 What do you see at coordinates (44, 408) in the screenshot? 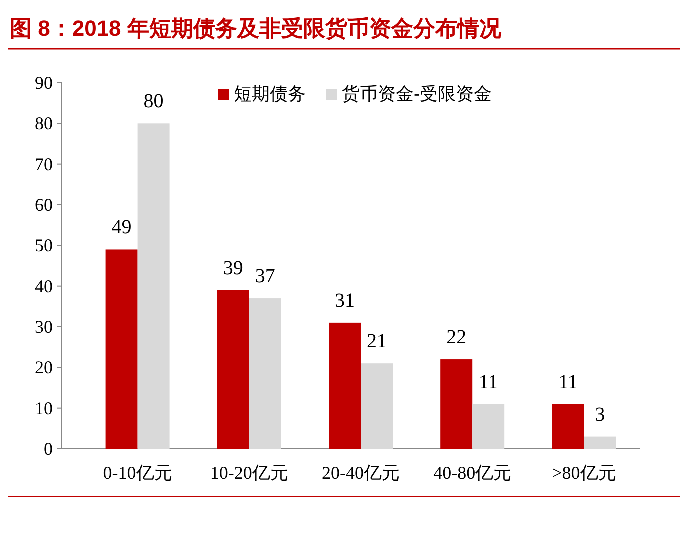
I see `y-tick-label: 10` at bounding box center [44, 408].